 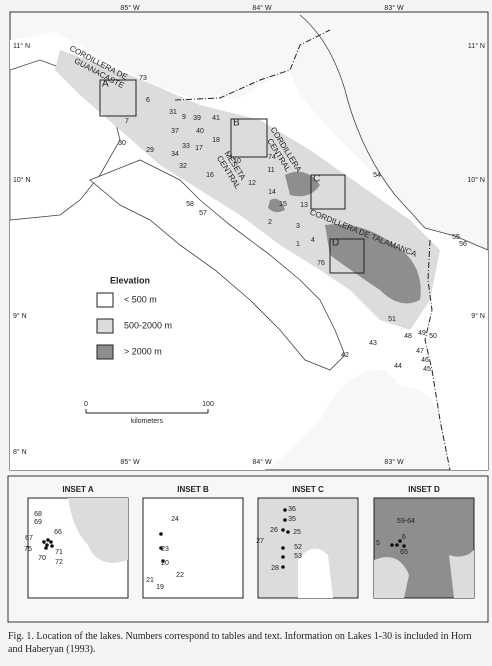 I want to click on scale-label: 0, so click(x=86, y=404).